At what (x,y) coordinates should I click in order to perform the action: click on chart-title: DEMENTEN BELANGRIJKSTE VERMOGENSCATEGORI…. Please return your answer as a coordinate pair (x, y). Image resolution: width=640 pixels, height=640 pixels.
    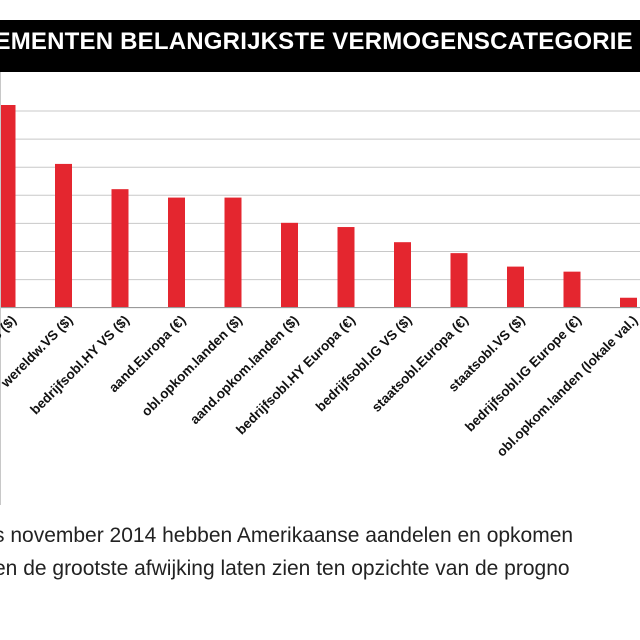
    Looking at the image, I should click on (316, 41).